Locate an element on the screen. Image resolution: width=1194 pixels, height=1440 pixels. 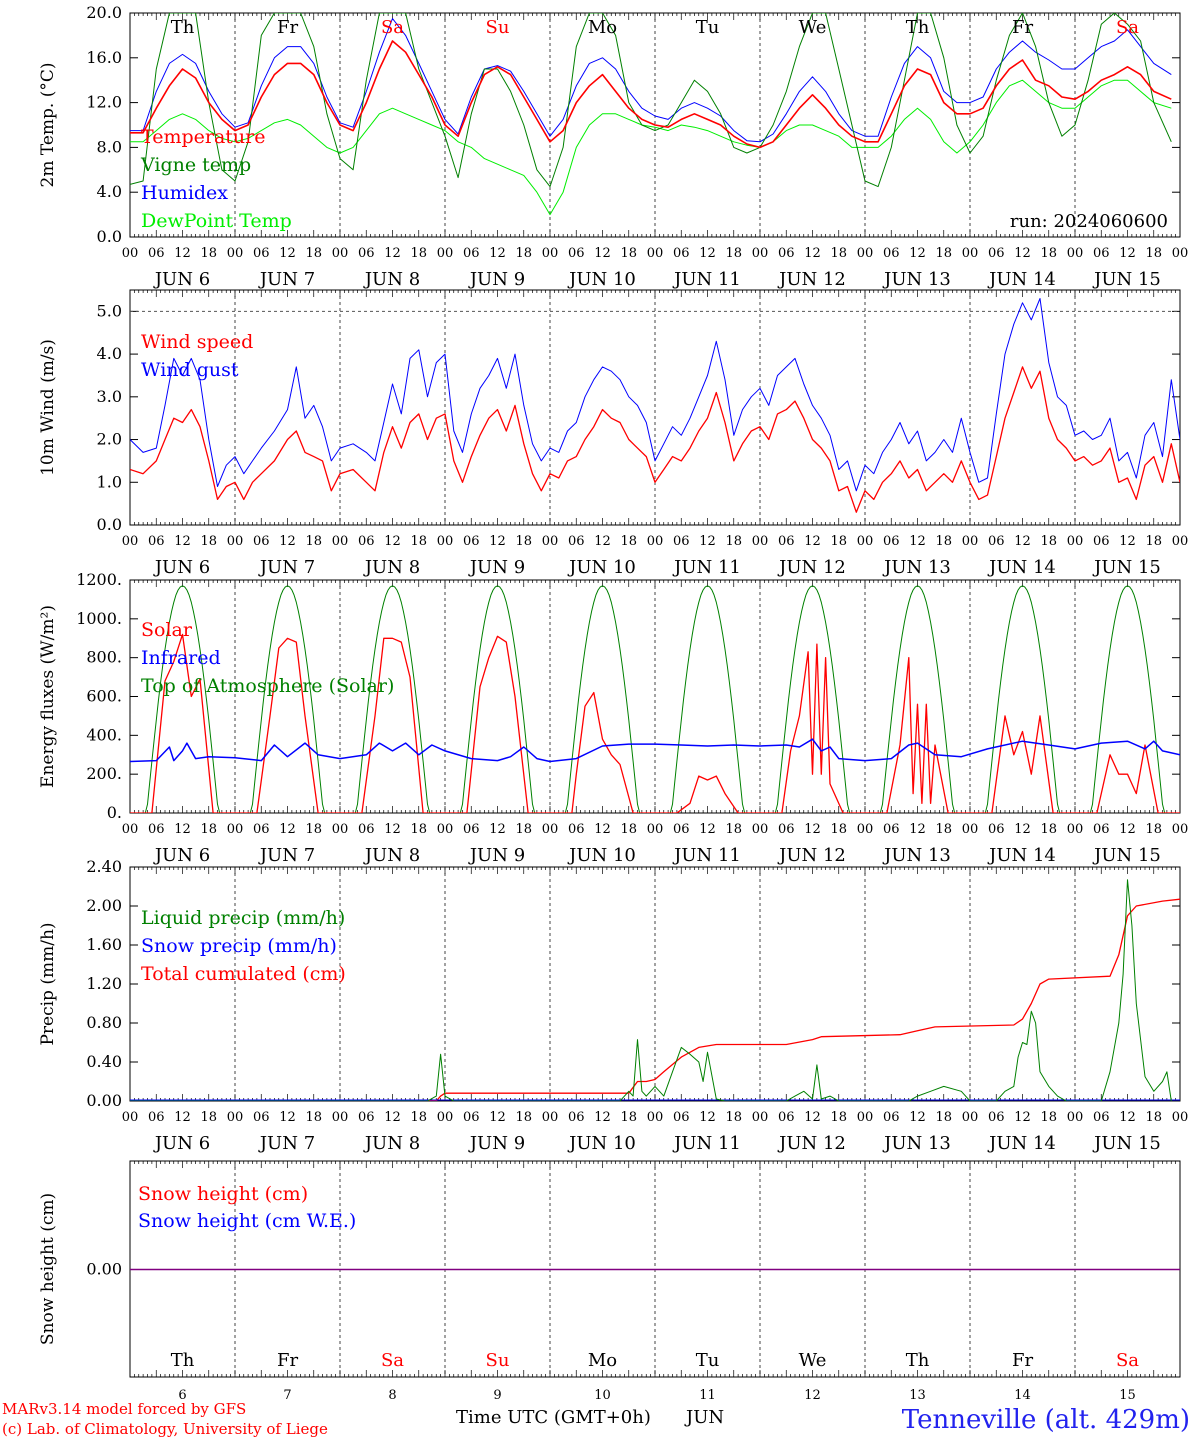
day-label: JUN 11 is located at coordinates (706, 855).